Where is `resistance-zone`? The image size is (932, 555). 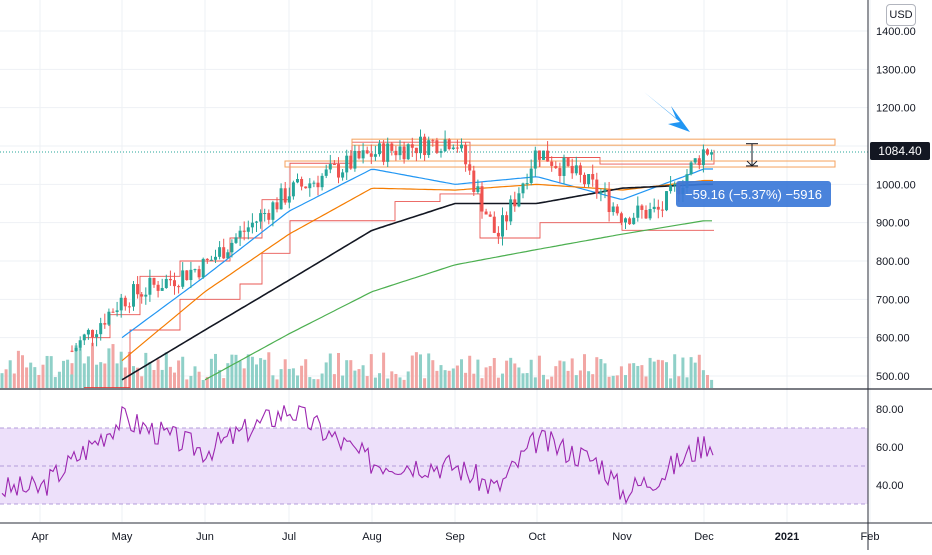
resistance-zone is located at coordinates (593, 142).